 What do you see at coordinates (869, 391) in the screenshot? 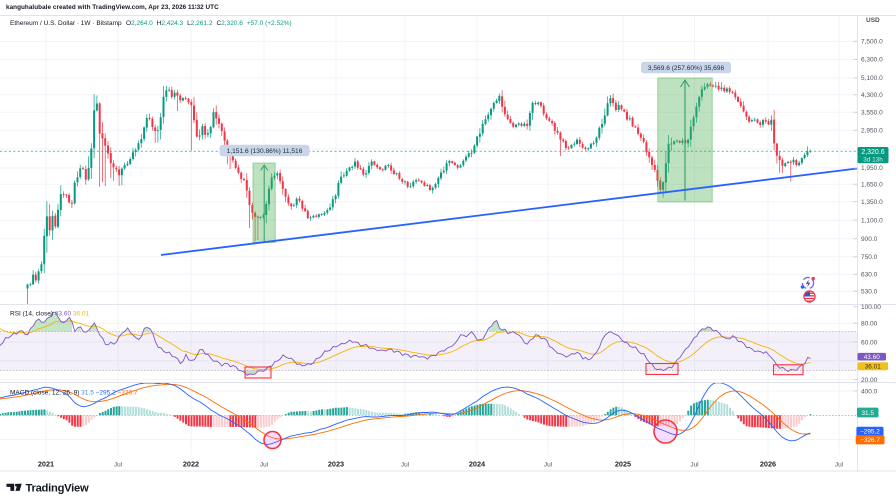
I see `svg-text: 400.0` at bounding box center [869, 391].